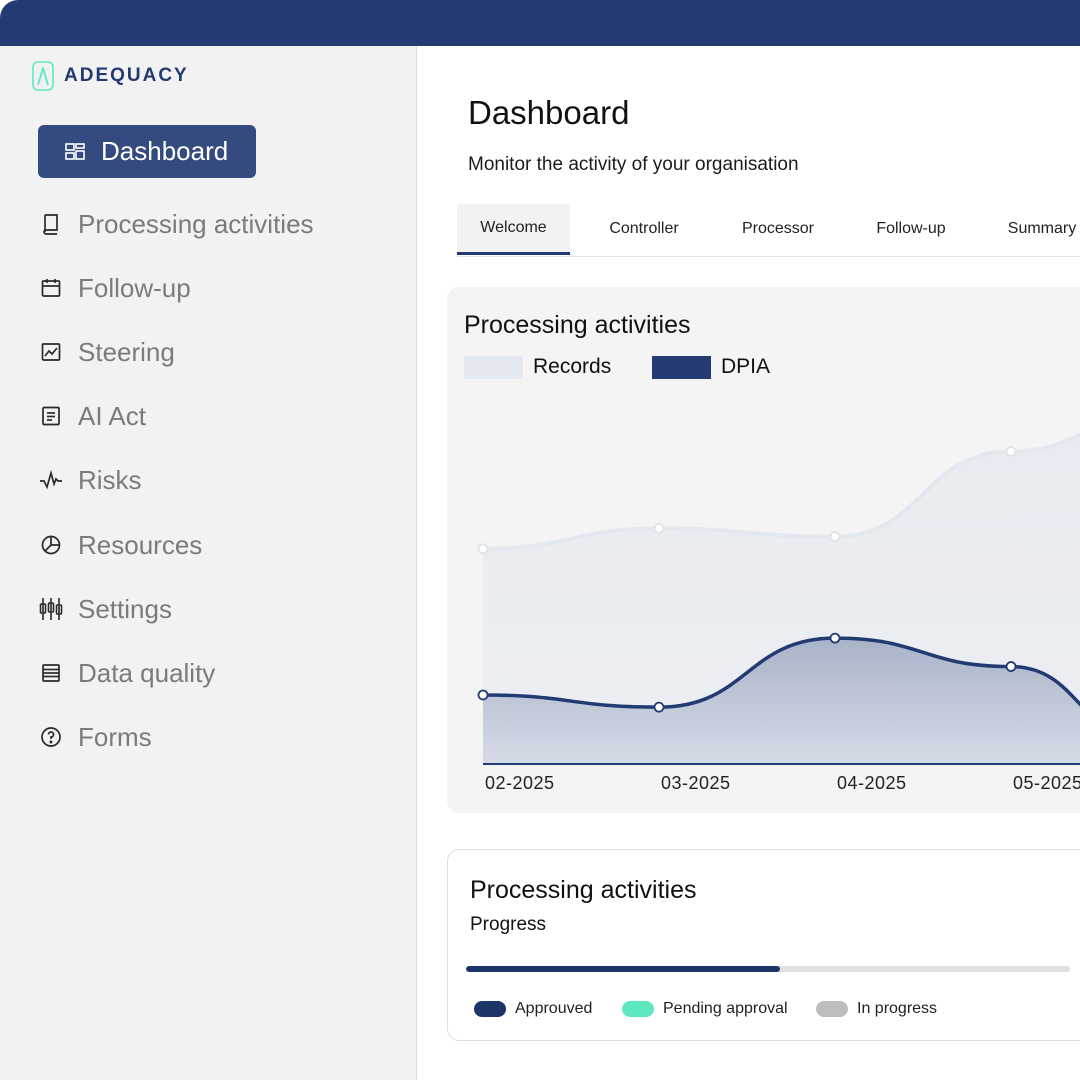 Image resolution: width=1080 pixels, height=1080 pixels. Describe the element at coordinates (134, 287) in the screenshot. I see `sidebar-item-label: Follow-up` at that location.